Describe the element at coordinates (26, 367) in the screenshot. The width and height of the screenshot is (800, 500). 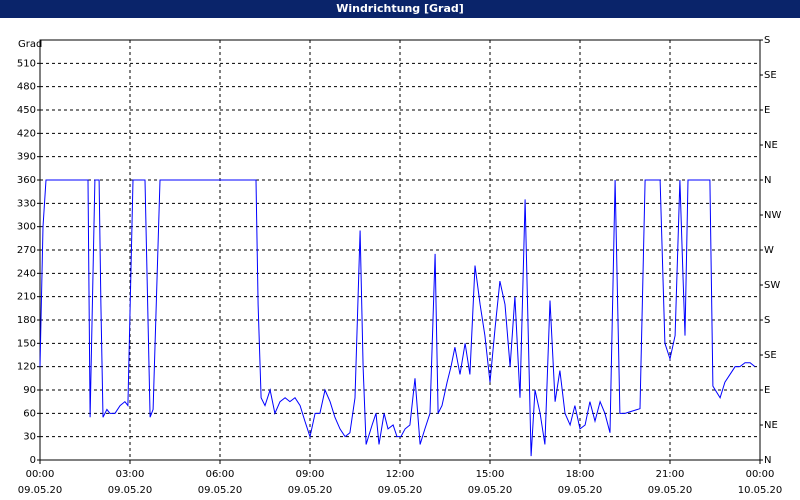
I see `y-tick-label: 120` at that location.